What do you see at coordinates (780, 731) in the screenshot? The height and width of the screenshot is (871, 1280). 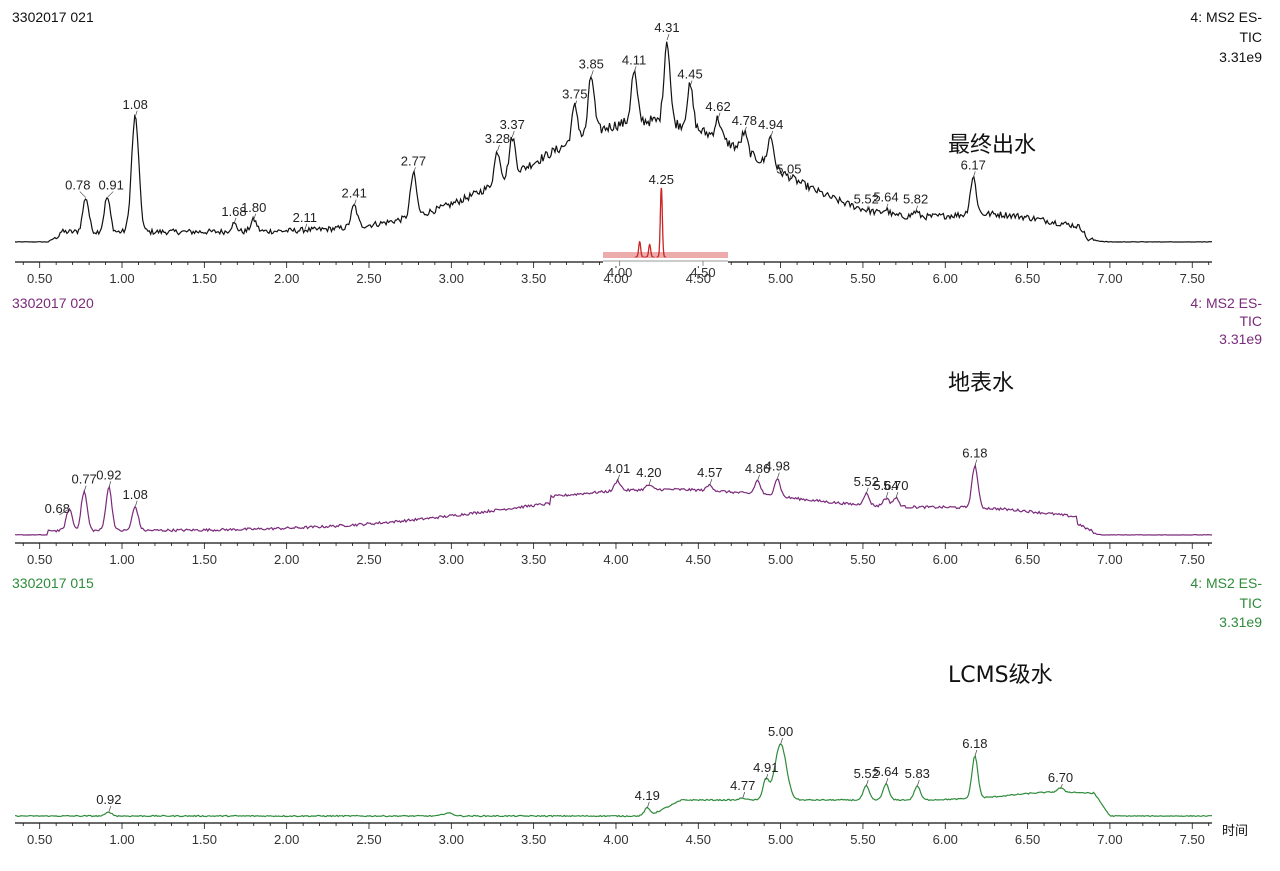 I see `peak-label: 5.00` at bounding box center [780, 731].